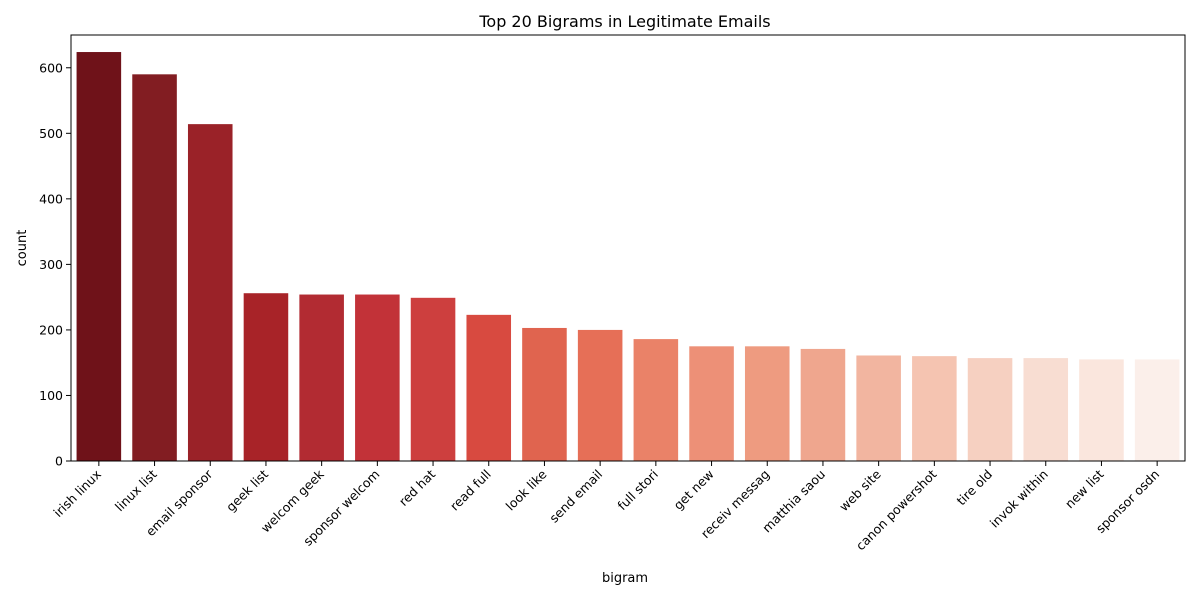 This screenshot has width=1200, height=600. Describe the element at coordinates (489, 387) in the screenshot. I see `bar-read-full` at that location.